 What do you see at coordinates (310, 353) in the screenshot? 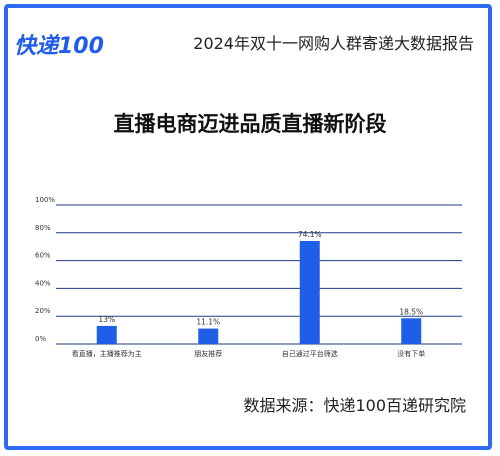
I see `category-label: 自己通过平台筛选` at bounding box center [310, 353].